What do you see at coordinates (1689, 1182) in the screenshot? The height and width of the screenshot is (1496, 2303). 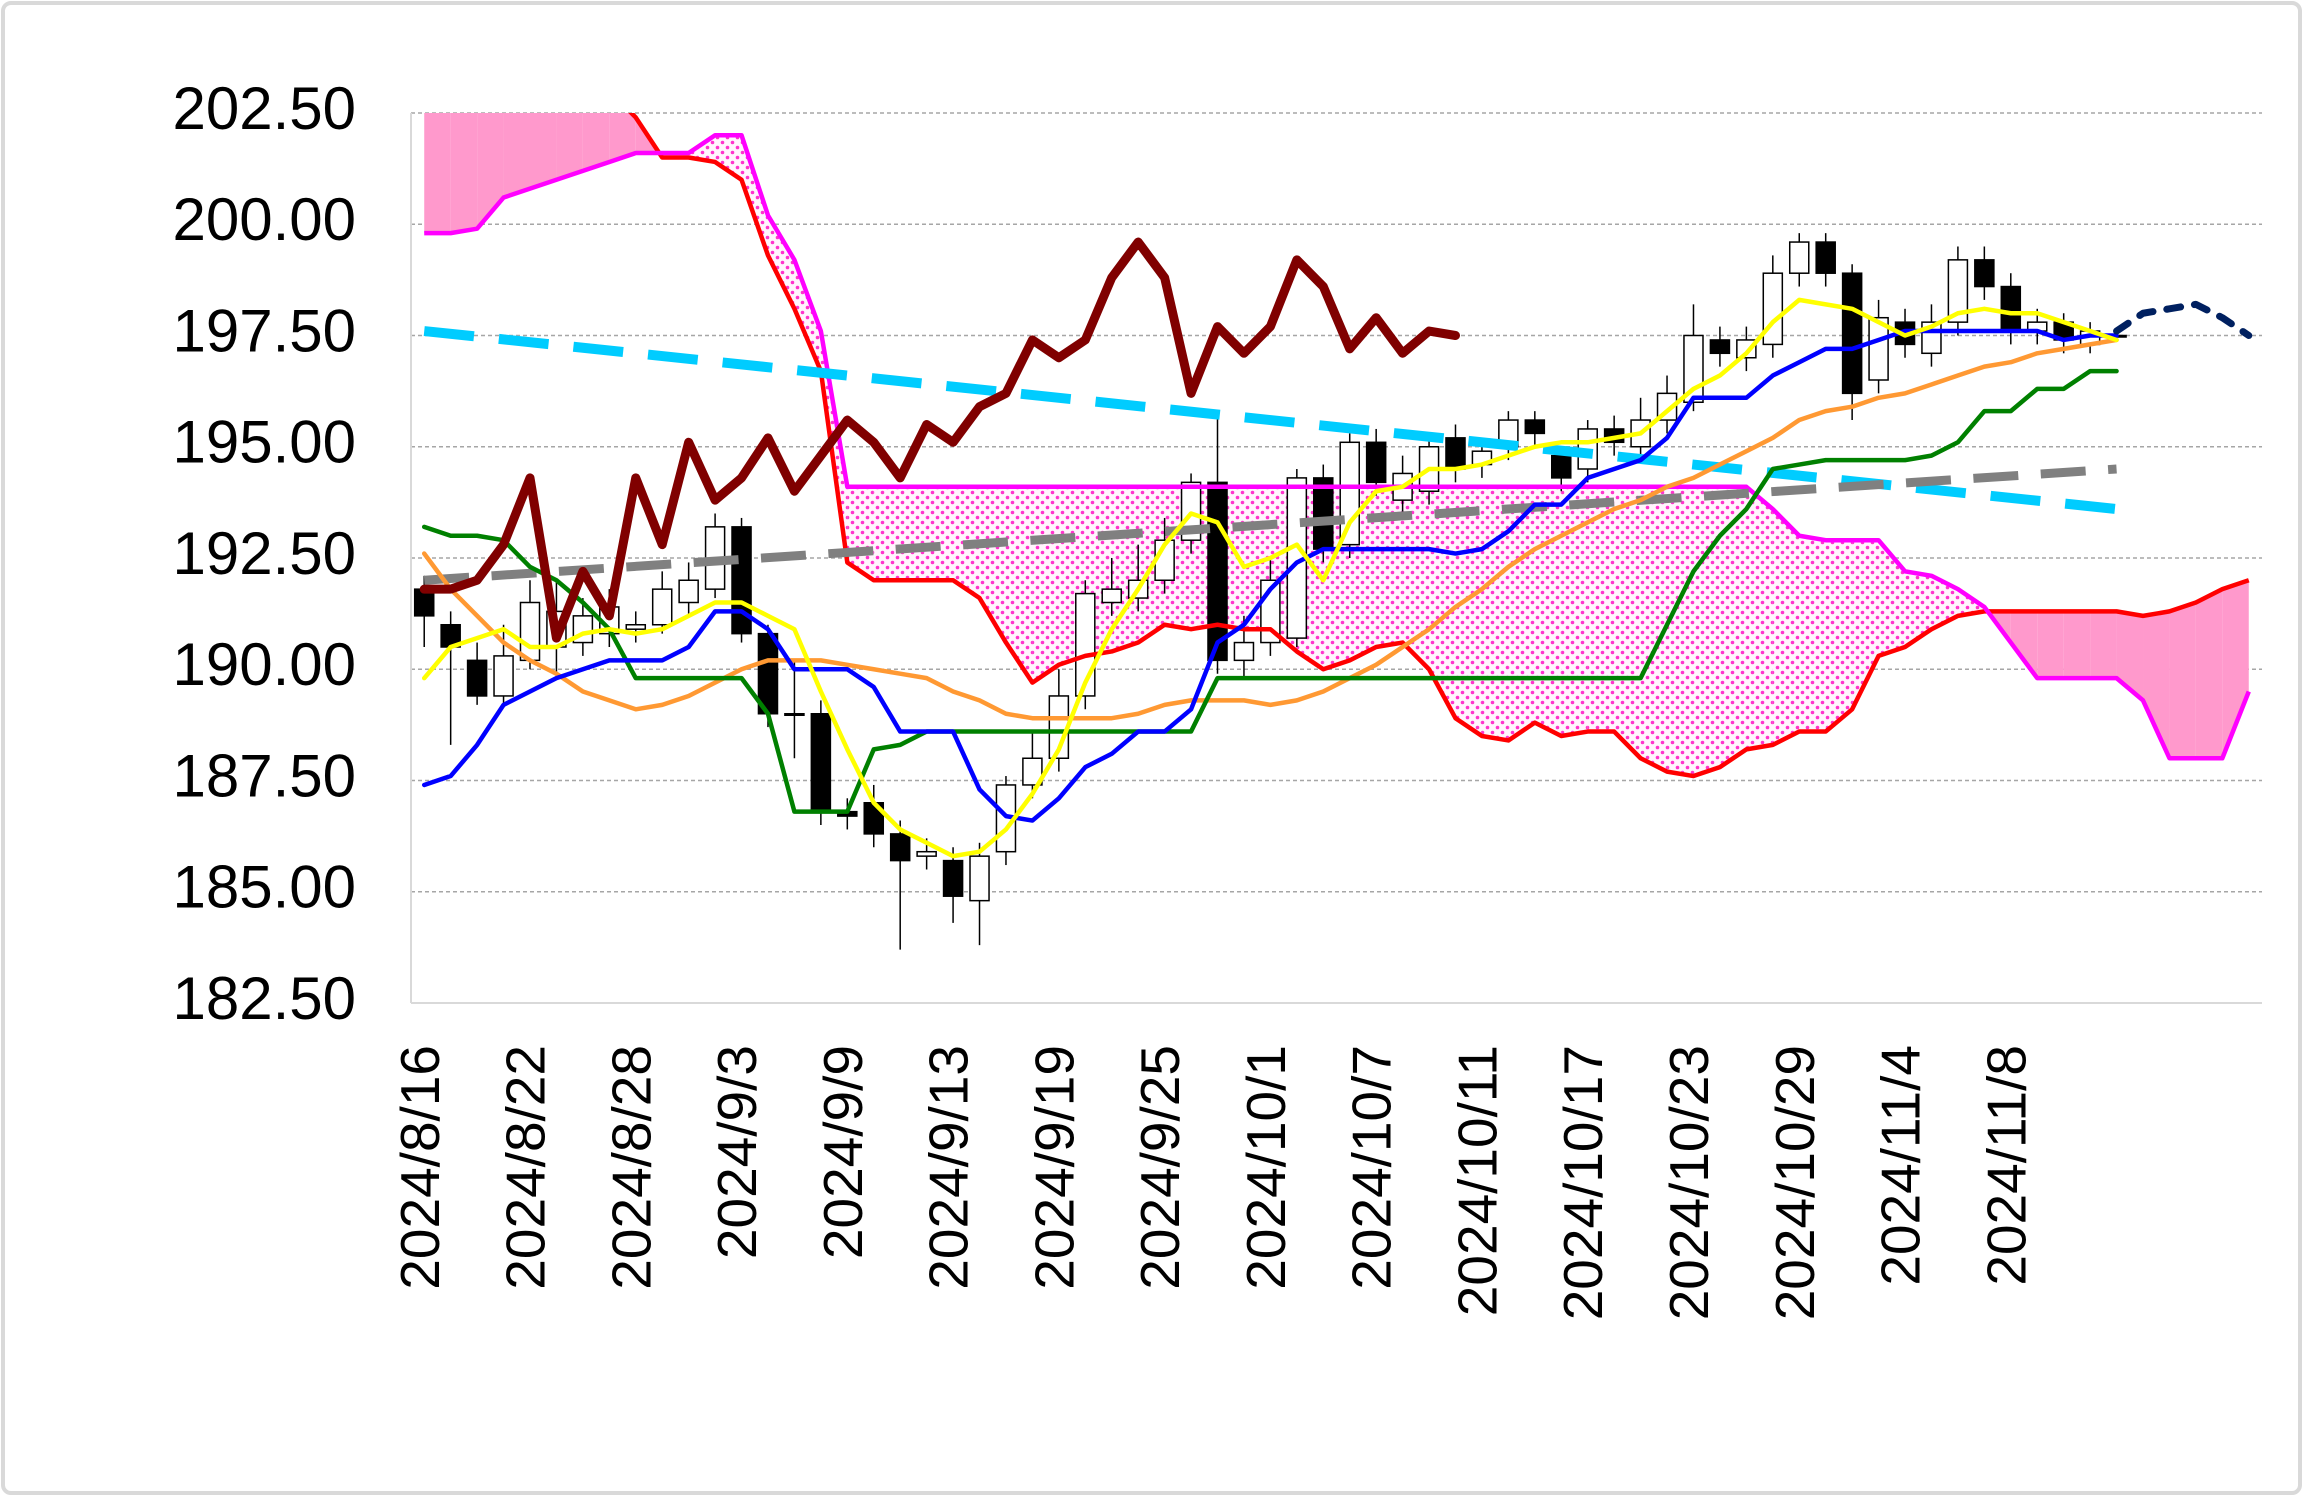 I see `x-tick-label: 2024/10/23` at bounding box center [1689, 1182].